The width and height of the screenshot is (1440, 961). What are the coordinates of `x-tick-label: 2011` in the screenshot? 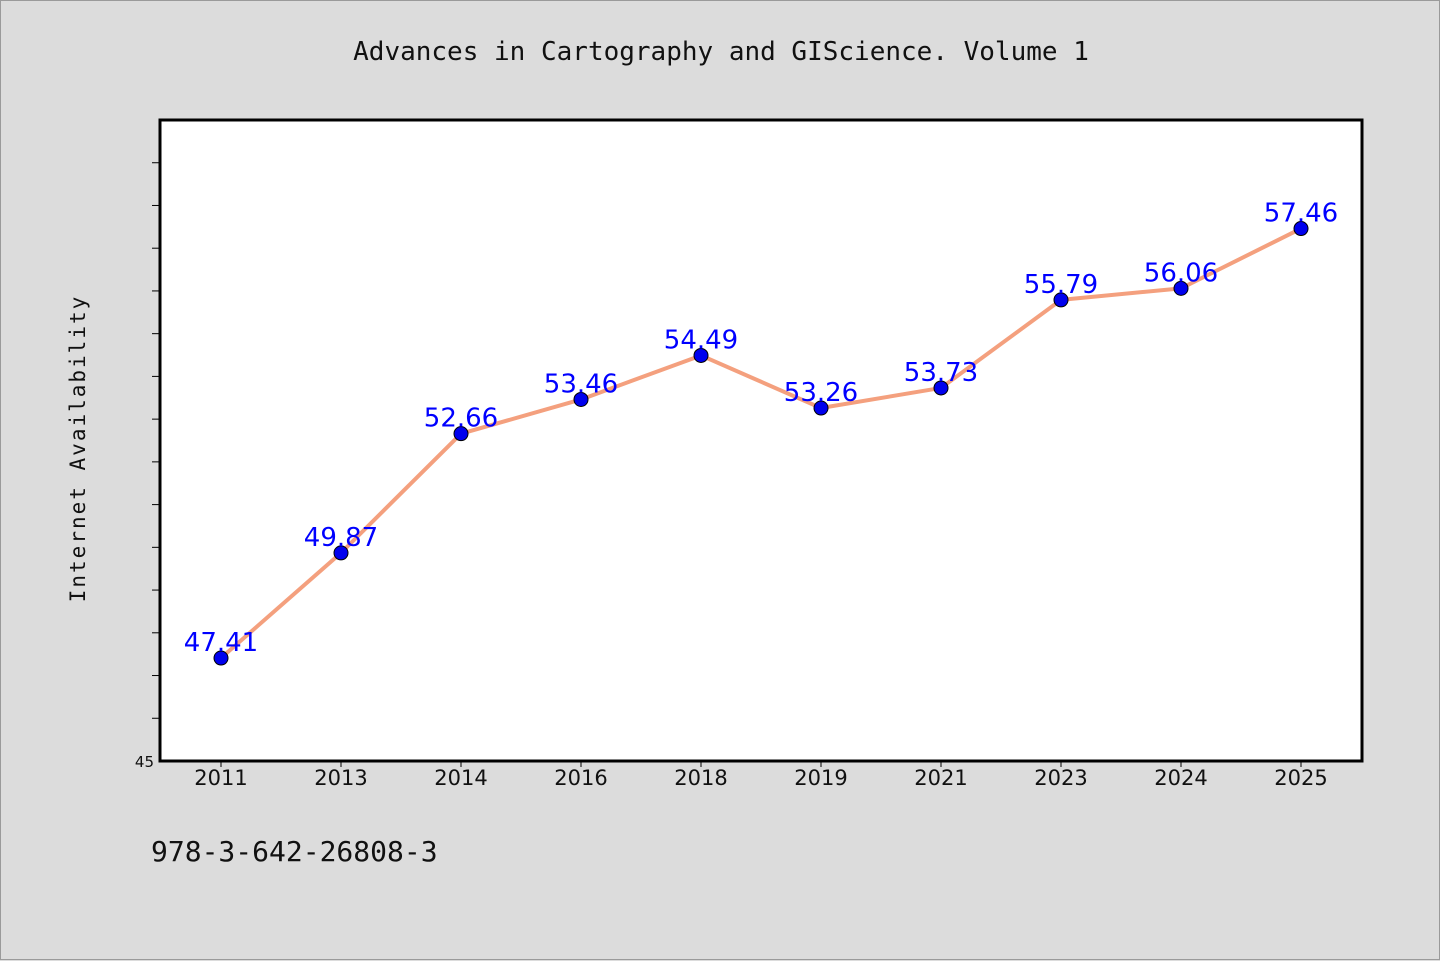 It's located at (220, 778).